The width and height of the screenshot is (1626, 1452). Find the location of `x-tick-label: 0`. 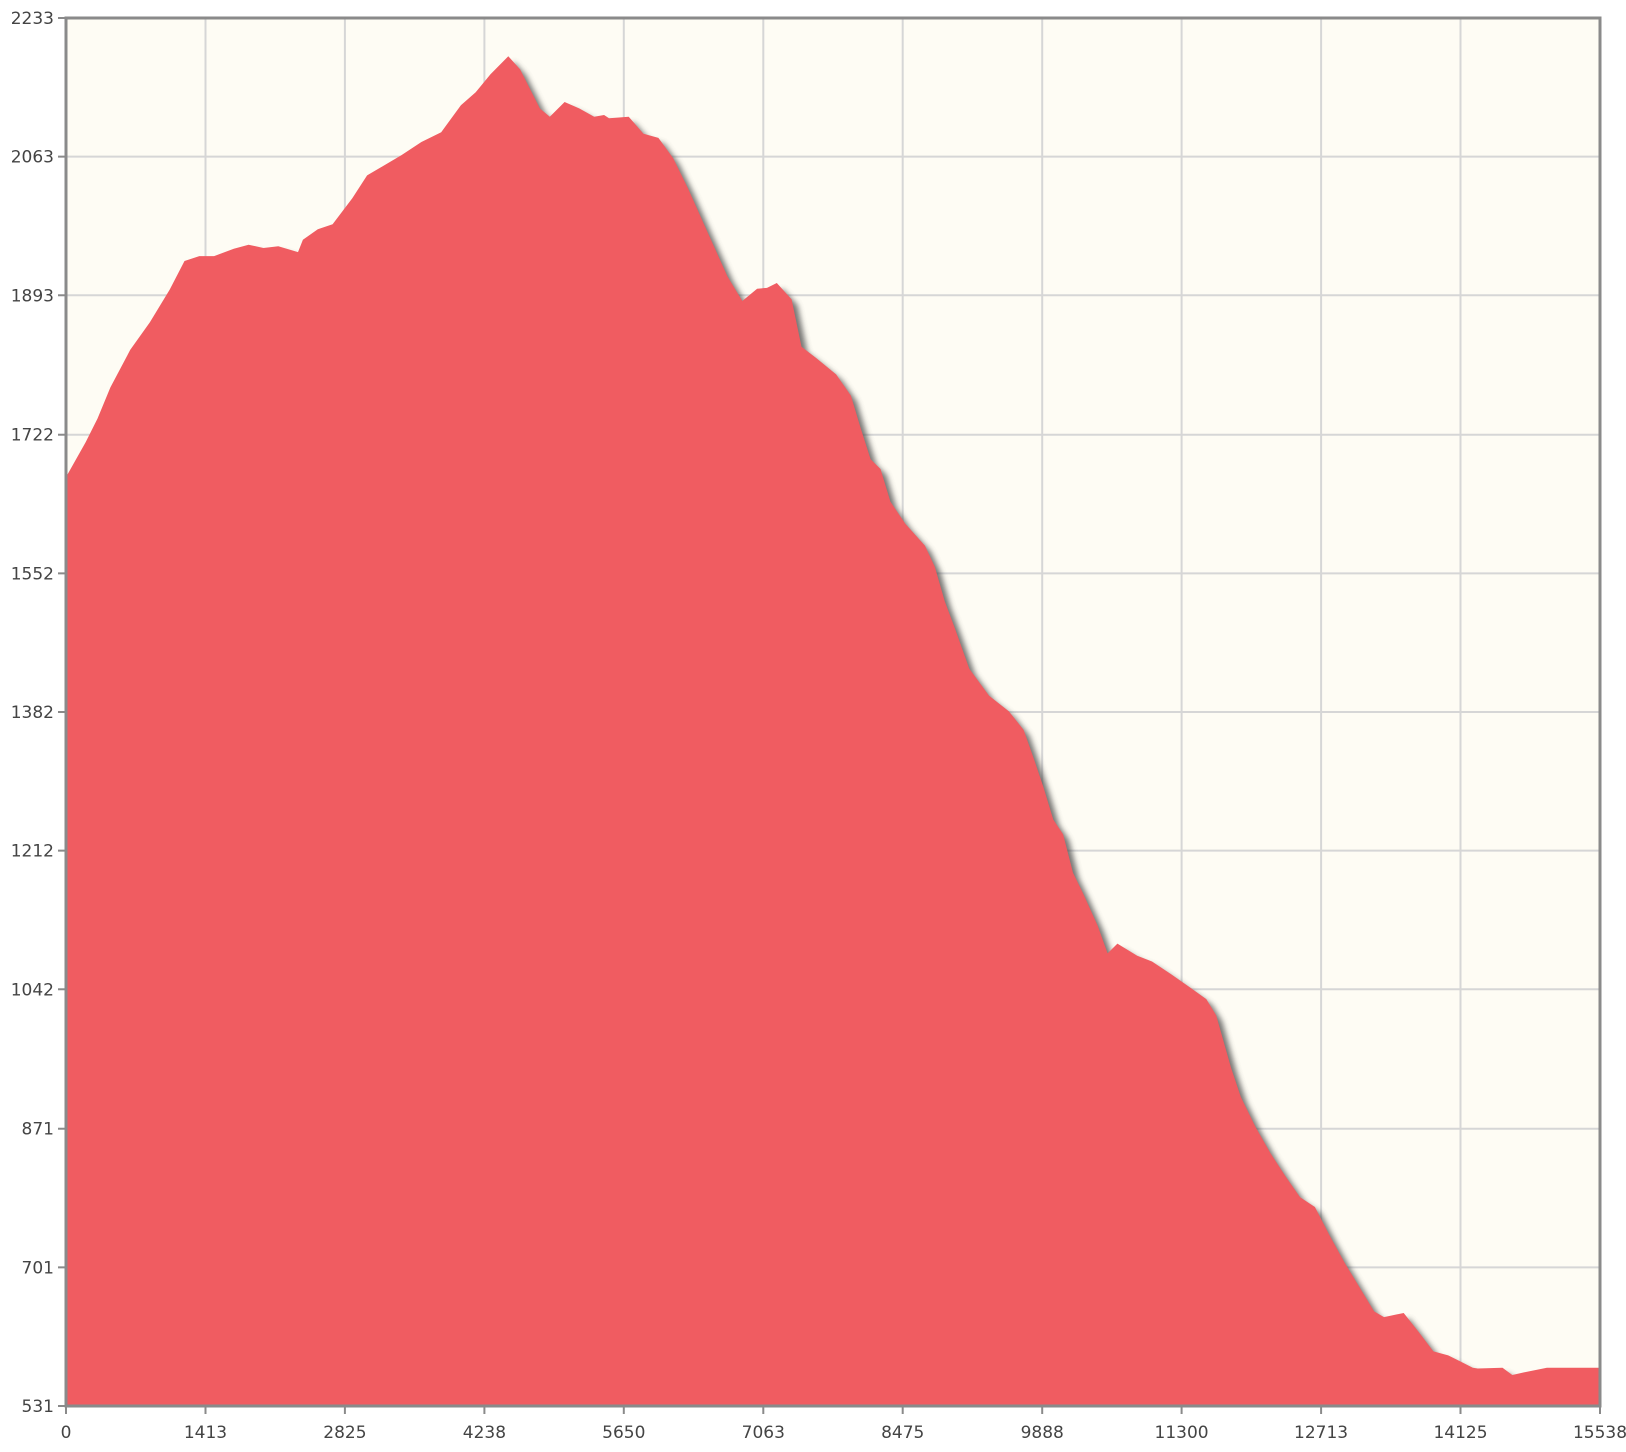

x-tick-label: 0 is located at coordinates (66, 1433).